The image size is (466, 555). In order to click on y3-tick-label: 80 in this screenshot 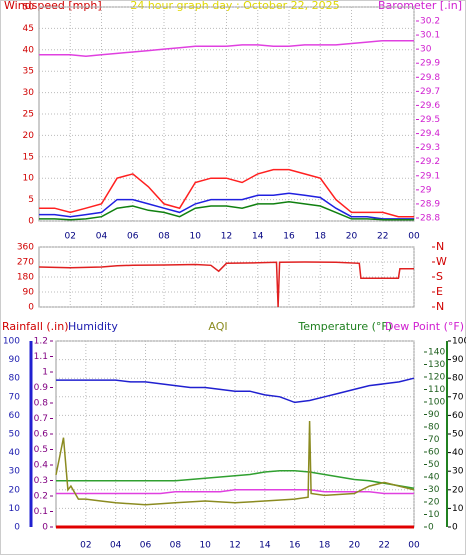, I will do `click(434, 428)`.